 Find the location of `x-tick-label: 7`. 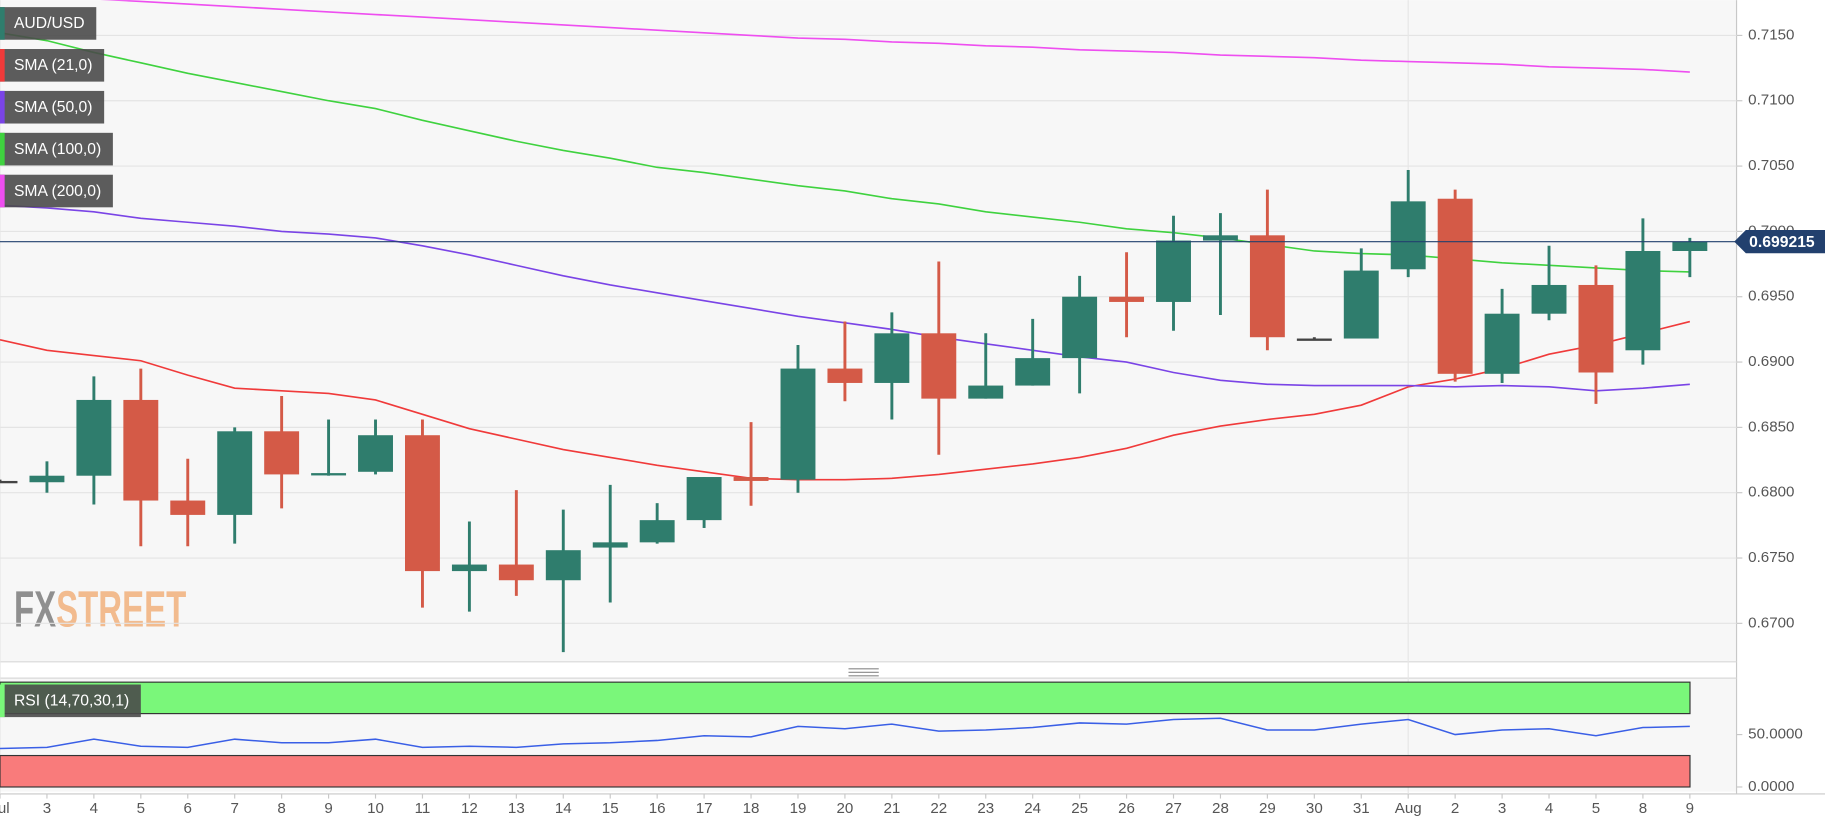

x-tick-label: 7 is located at coordinates (234, 808).